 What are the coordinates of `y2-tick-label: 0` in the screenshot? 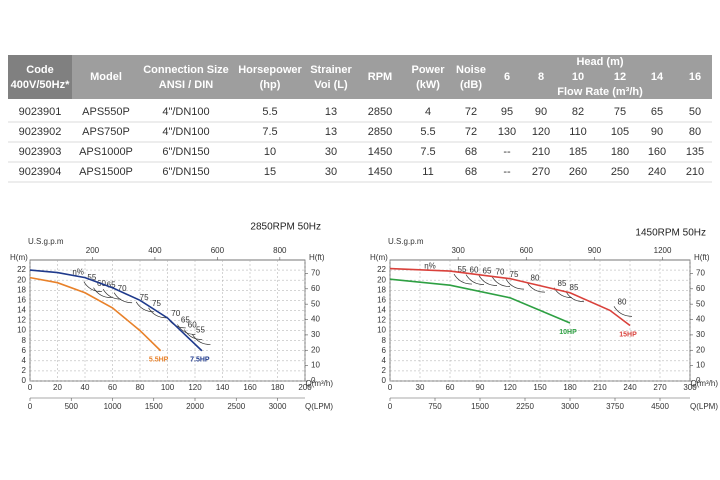 It's located at (698, 380).